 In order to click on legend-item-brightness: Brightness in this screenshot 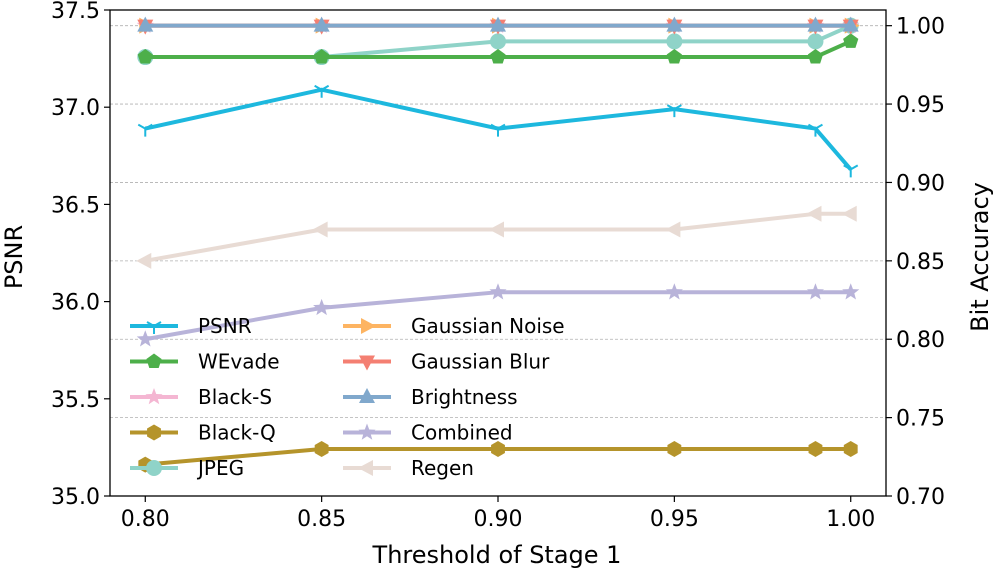, I will do `click(430, 397)`.